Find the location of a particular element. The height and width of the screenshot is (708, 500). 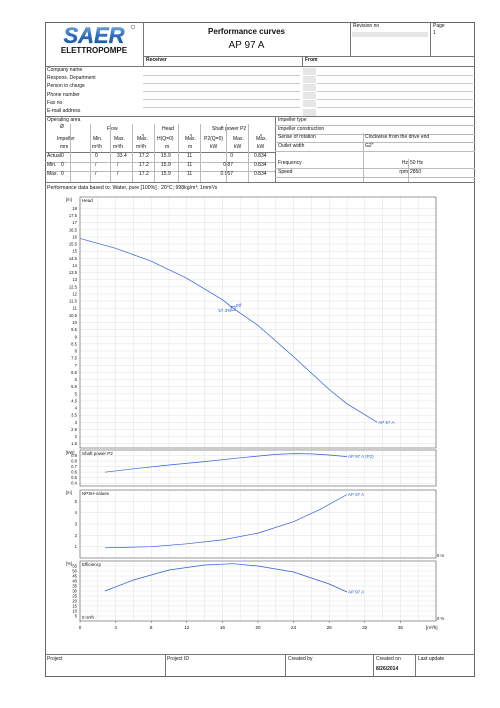

impeller-label: Sense of rotation is located at coordinates (297, 137).